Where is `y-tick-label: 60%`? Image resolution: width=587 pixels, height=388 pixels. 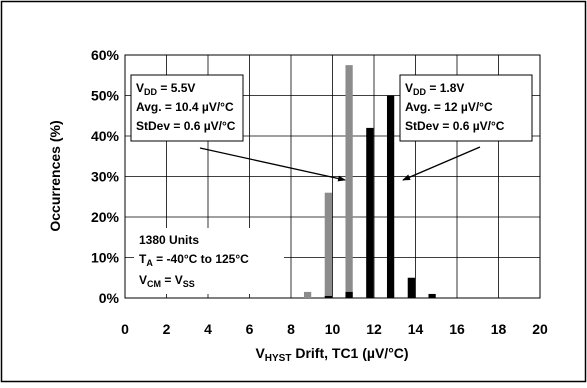
y-tick-label: 60% is located at coordinates (105, 55).